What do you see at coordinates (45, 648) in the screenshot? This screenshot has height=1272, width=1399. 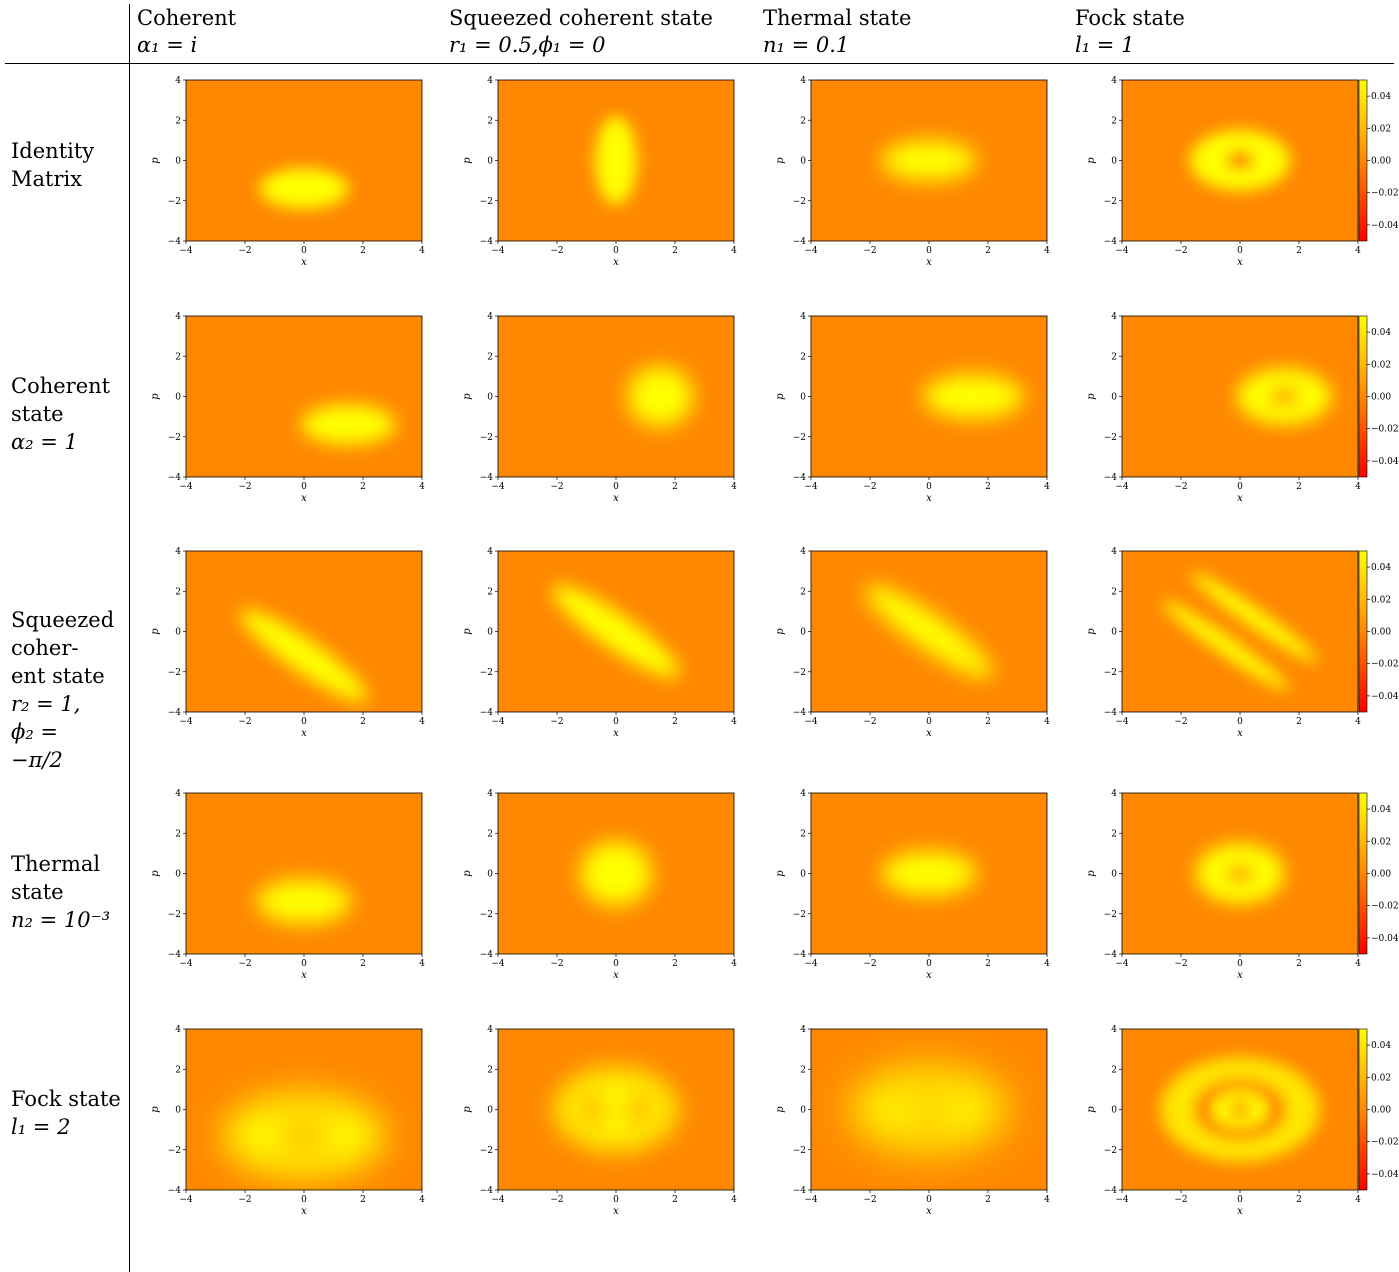 I see `row-label-line: coher-` at bounding box center [45, 648].